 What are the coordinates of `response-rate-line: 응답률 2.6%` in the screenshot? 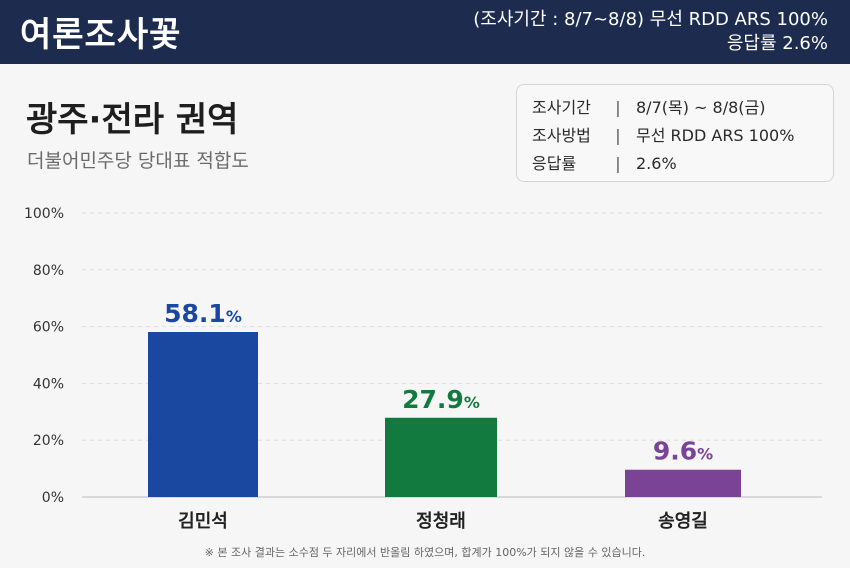 It's located at (777, 43).